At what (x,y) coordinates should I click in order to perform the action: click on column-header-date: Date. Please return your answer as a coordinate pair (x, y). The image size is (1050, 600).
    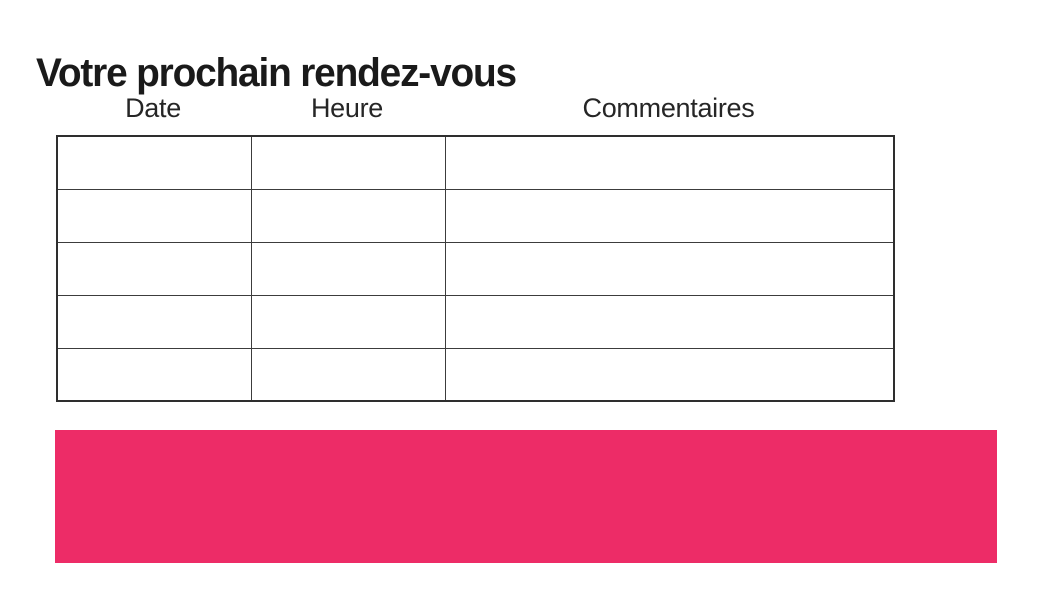
    Looking at the image, I should click on (153, 108).